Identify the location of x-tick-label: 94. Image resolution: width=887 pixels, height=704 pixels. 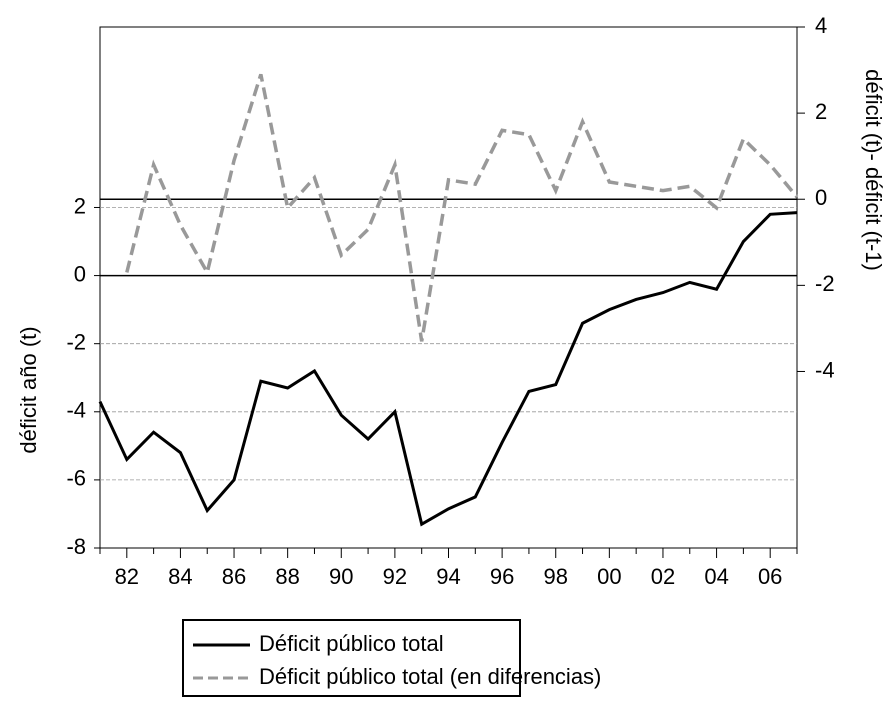
(448, 576).